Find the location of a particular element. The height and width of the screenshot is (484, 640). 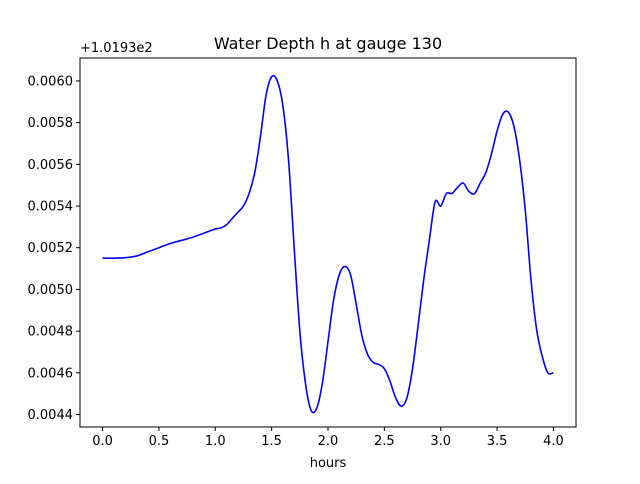

y-tick-label: 0.0054 is located at coordinates (51, 207).